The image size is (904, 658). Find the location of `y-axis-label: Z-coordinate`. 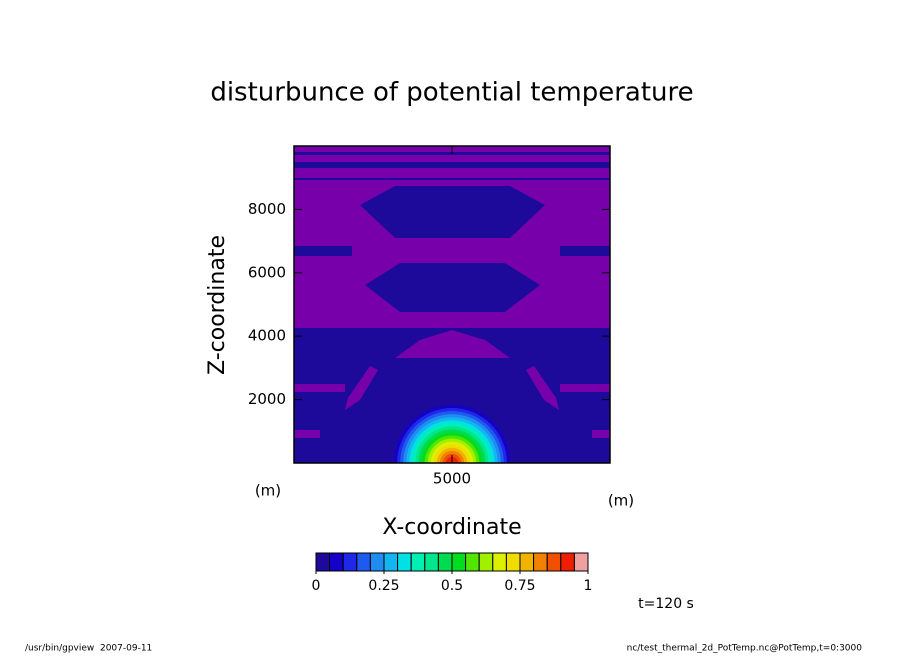

y-axis-label: Z-coordinate is located at coordinates (217, 305).